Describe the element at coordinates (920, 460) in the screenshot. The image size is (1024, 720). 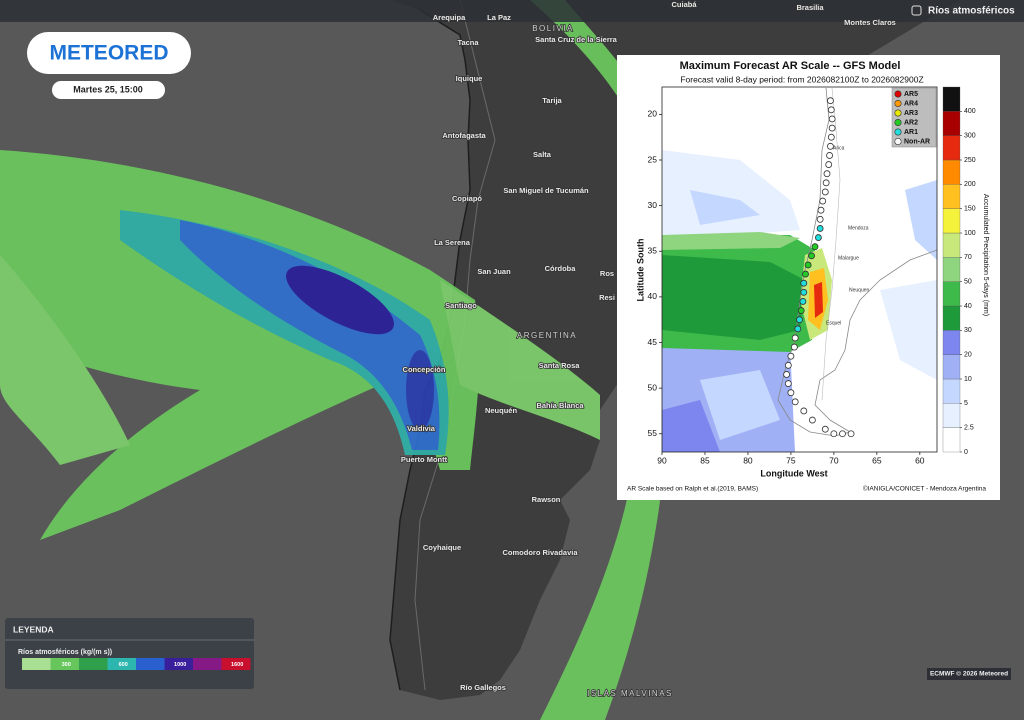
I see `x-tick-label: 60` at that location.